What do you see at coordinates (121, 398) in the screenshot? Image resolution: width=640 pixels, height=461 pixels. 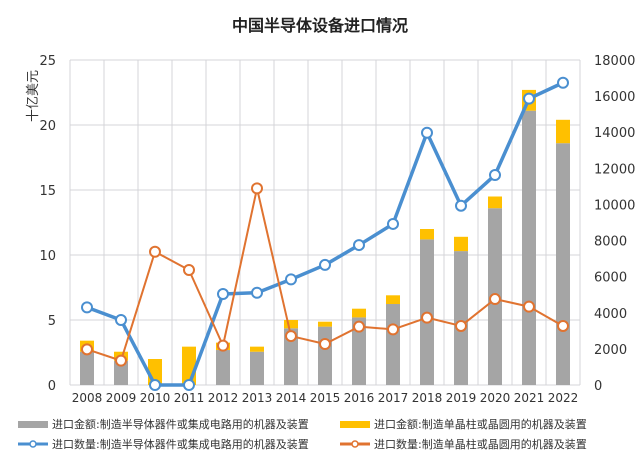 I see `x-tick: 2009` at bounding box center [121, 398].